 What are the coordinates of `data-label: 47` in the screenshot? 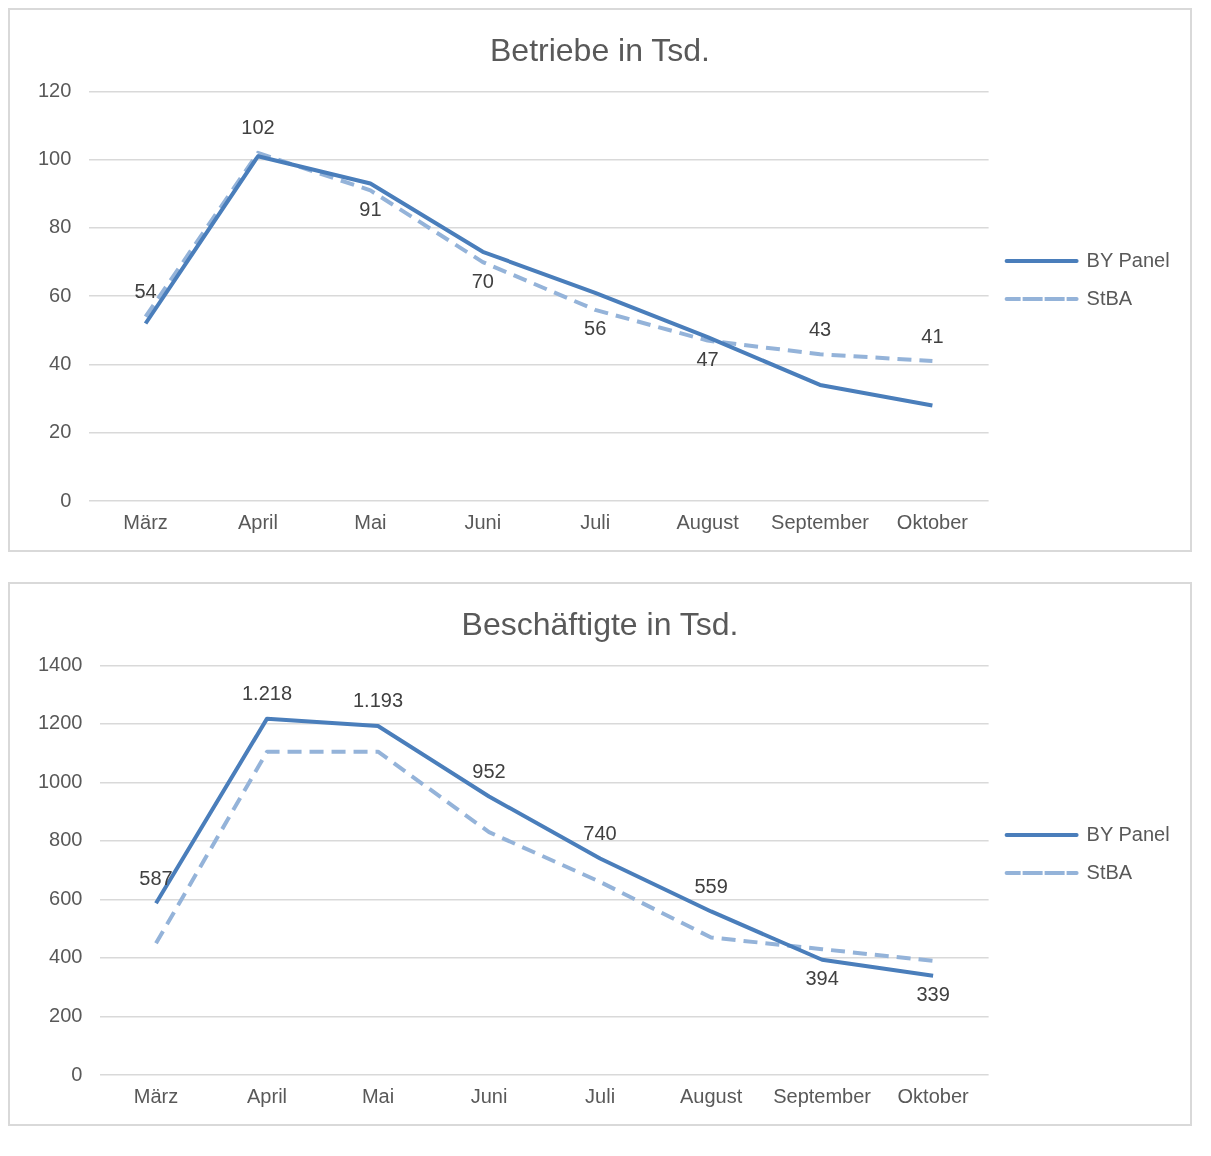 It's located at (707, 359).